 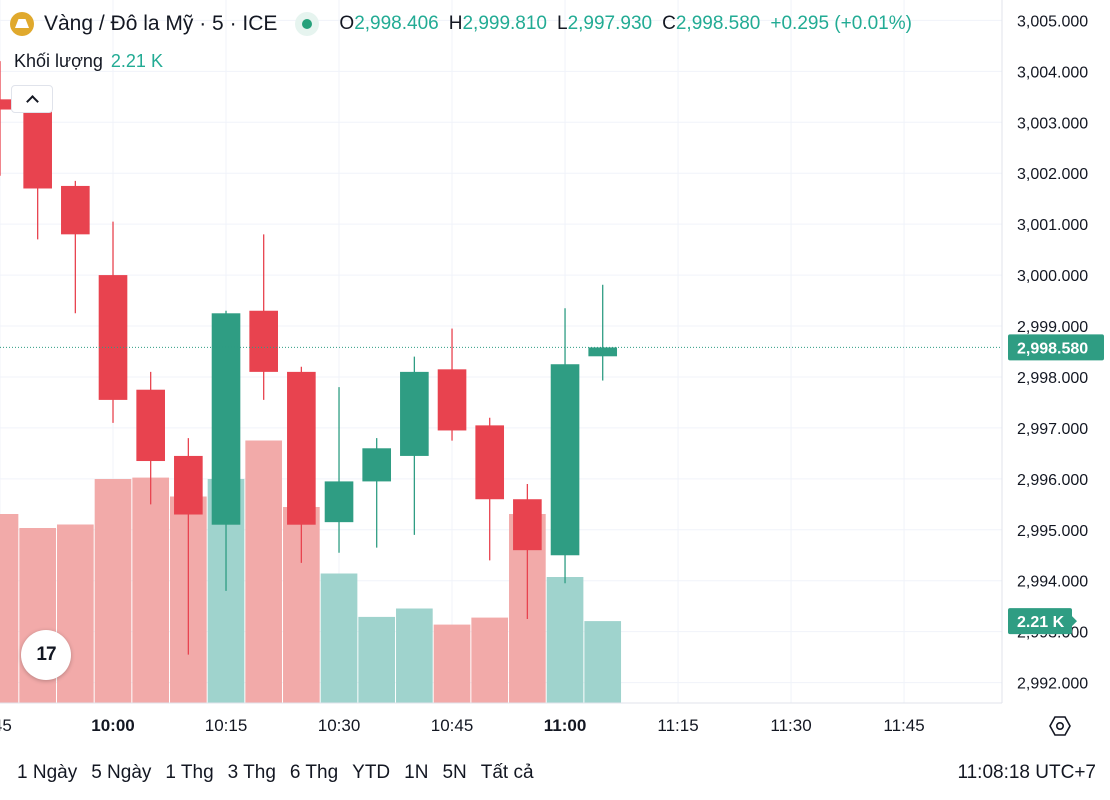 I want to click on last-volume-label: 2.21 K, so click(x=1041, y=622).